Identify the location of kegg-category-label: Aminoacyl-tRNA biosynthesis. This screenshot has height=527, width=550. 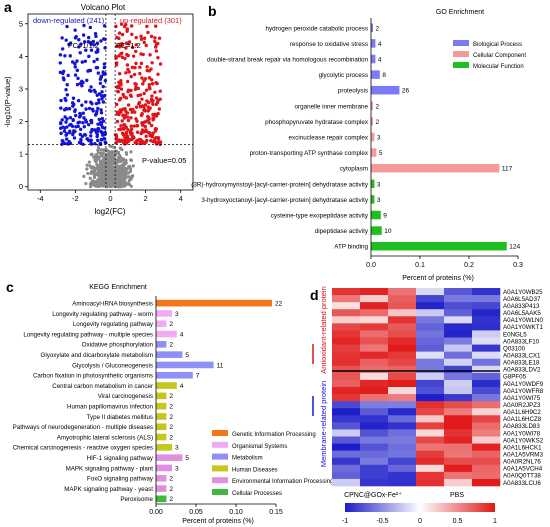
(112, 303).